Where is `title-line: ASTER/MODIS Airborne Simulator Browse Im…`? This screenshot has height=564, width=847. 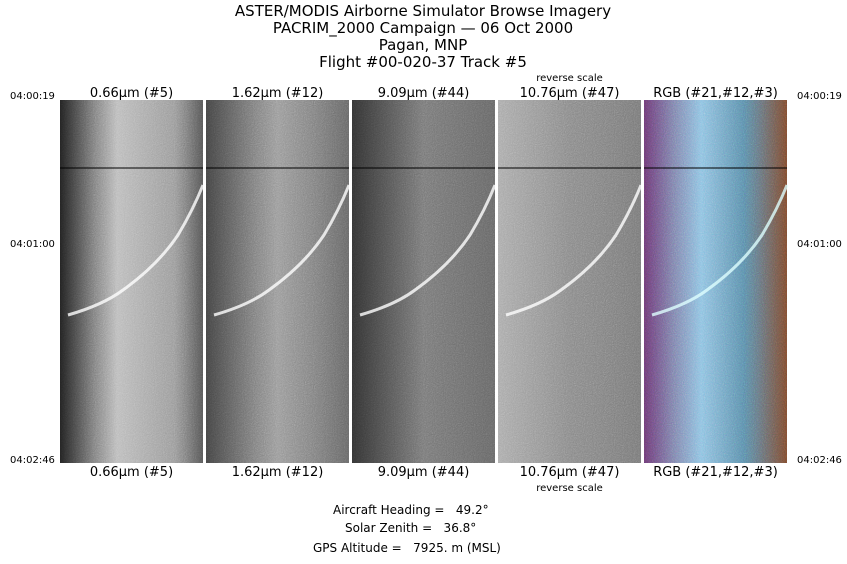 title-line: ASTER/MODIS Airborne Simulator Browse Im… is located at coordinates (423, 11).